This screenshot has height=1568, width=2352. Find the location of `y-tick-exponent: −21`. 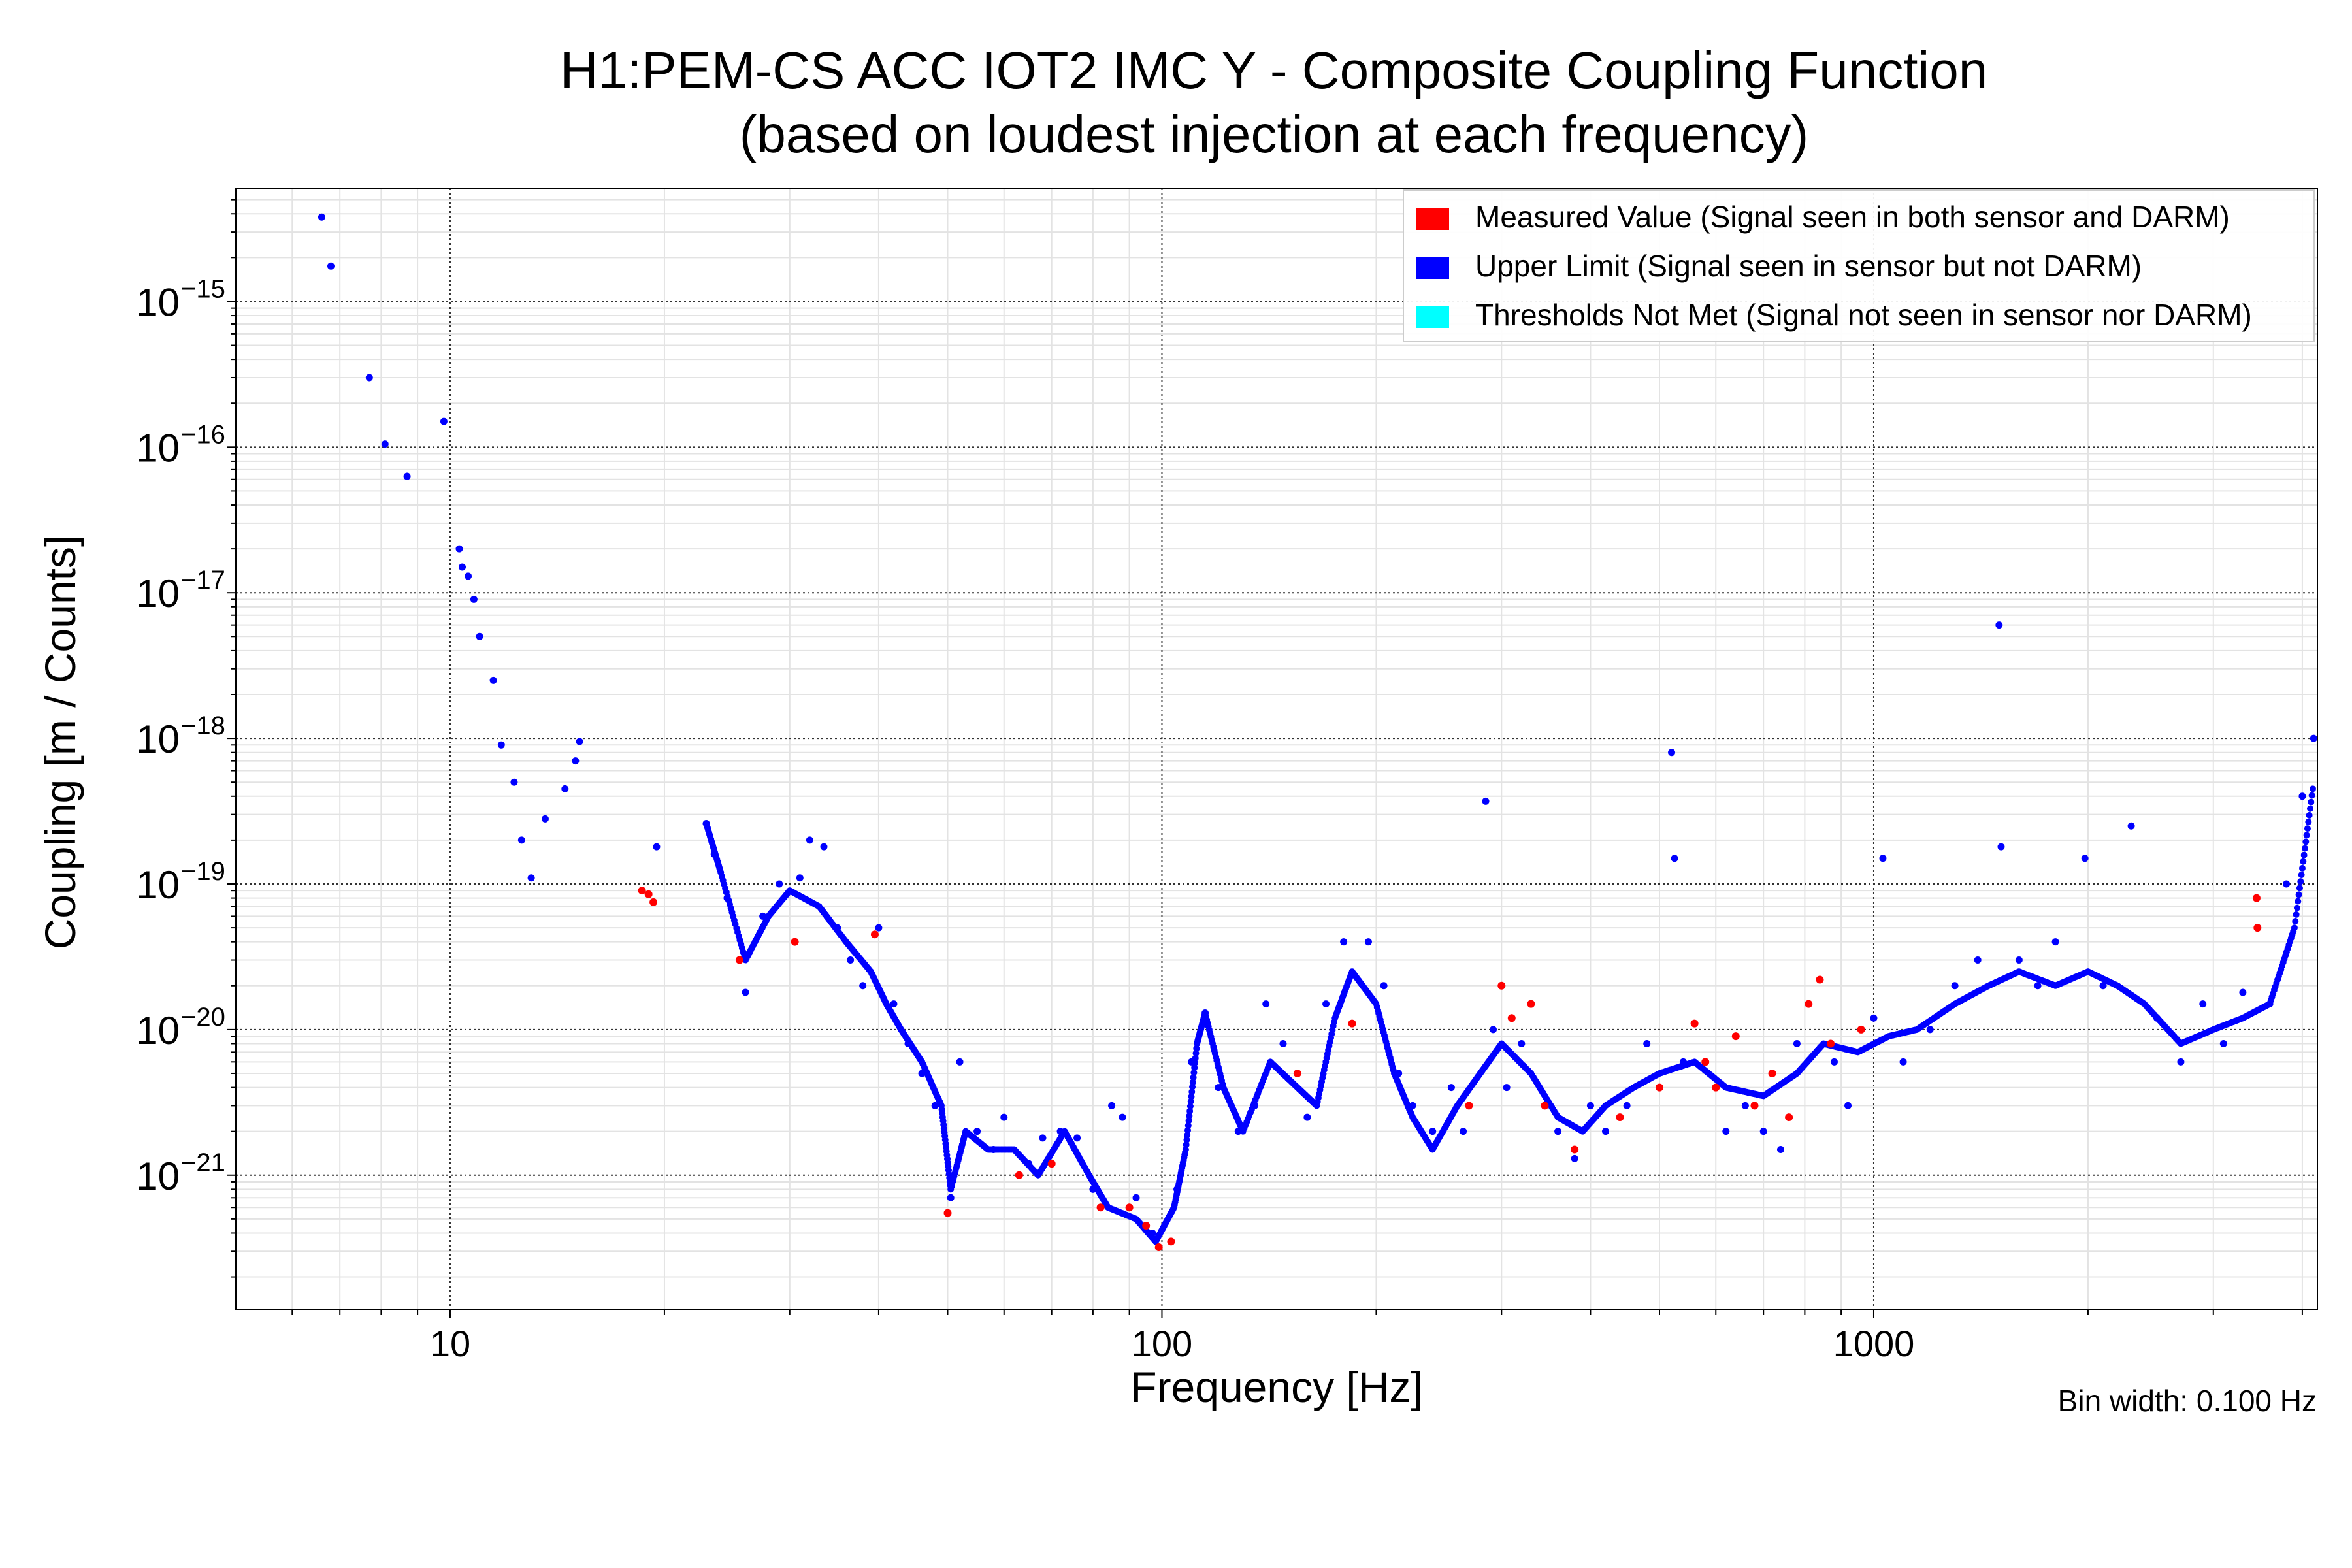

y-tick-exponent: −21 is located at coordinates (203, 1163).